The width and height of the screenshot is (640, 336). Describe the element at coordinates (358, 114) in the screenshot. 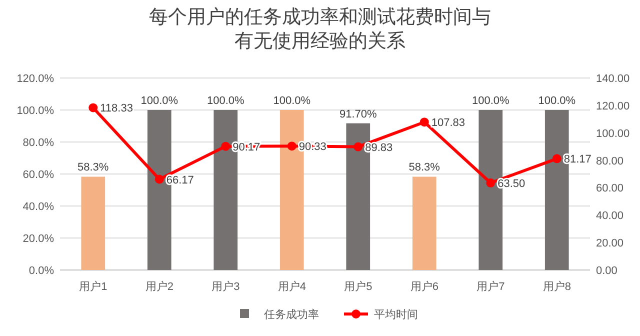

I see `data-label: 91.70%` at that location.